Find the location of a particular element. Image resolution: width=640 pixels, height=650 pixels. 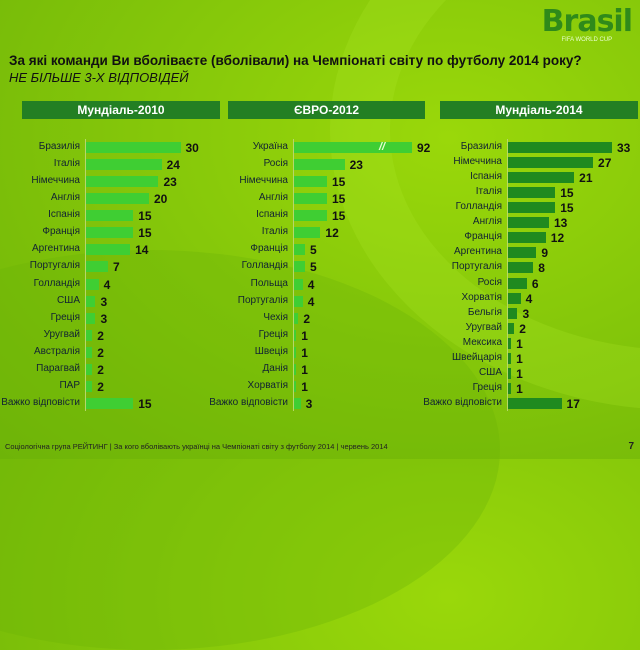

logo-subtitle: FIFA WORLD CUP is located at coordinates (587, 40).